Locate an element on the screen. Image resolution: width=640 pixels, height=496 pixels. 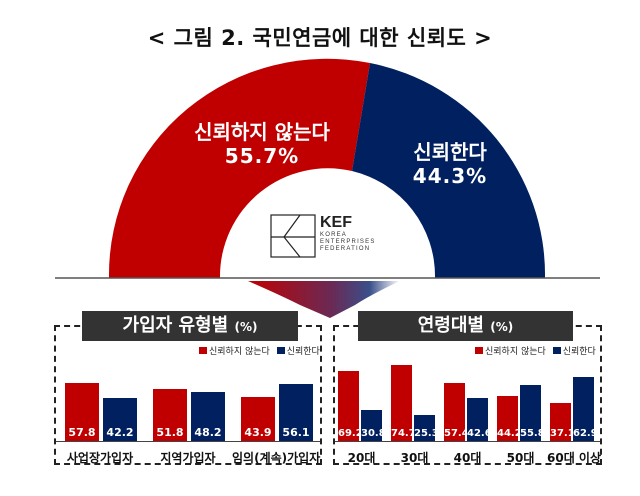
bar-distrust: 69.2 is located at coordinates (350, 406).